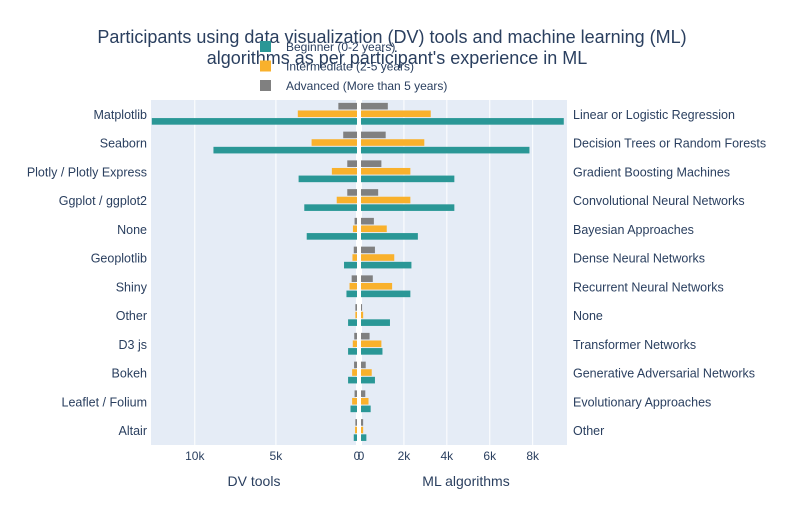  I want to click on category-label-ml-5: Dense Neural Networks, so click(639, 259).